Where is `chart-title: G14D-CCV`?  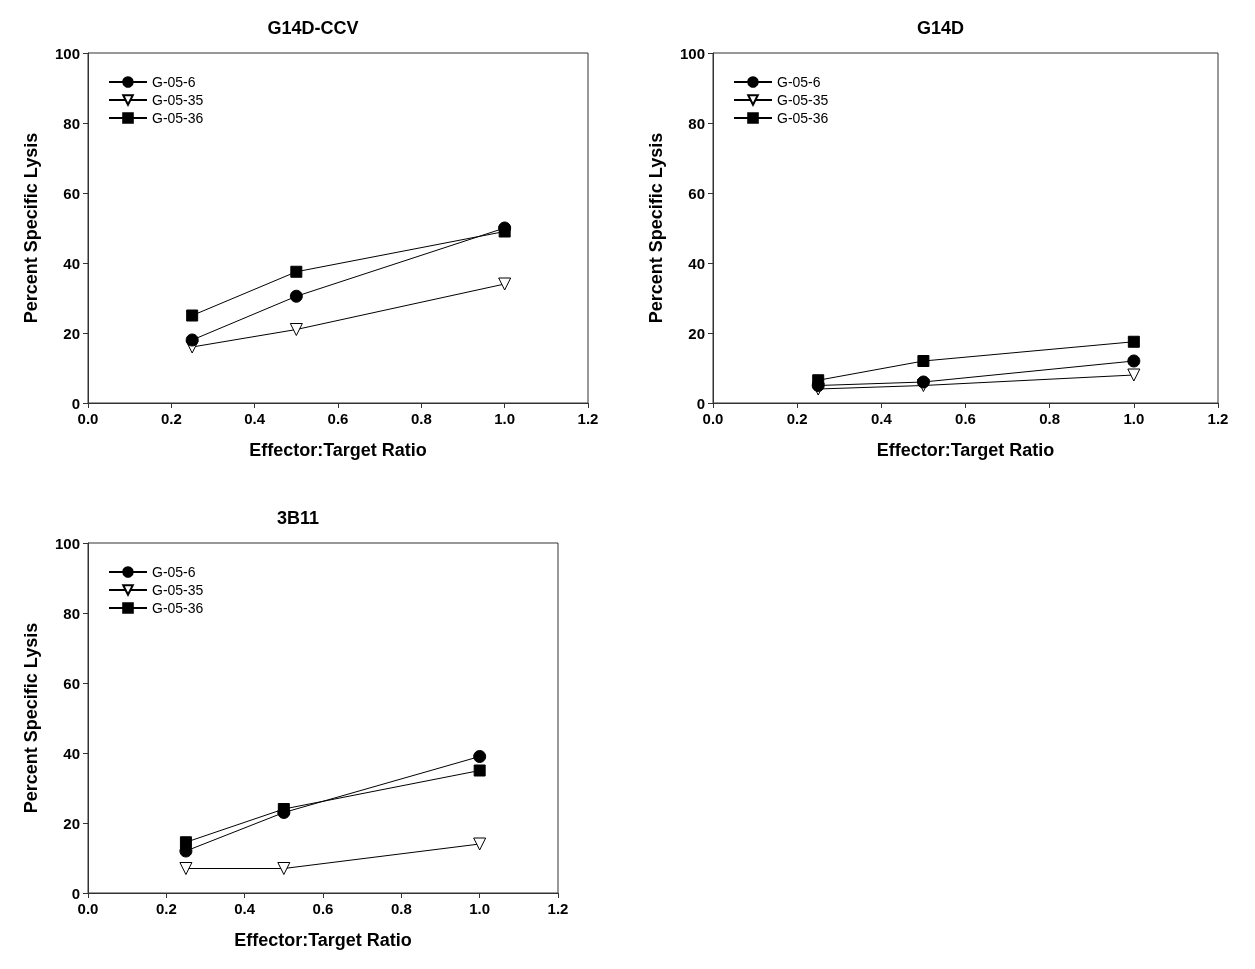
chart-title: G14D-CCV is located at coordinates (313, 28).